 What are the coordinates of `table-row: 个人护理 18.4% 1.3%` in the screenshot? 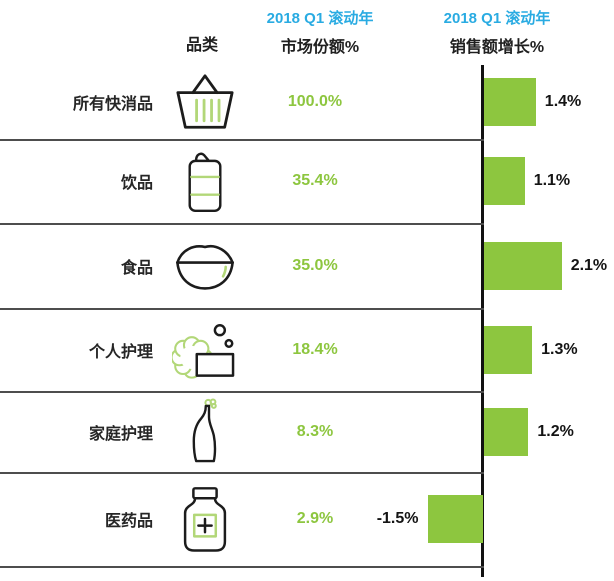 It's located at (307, 349).